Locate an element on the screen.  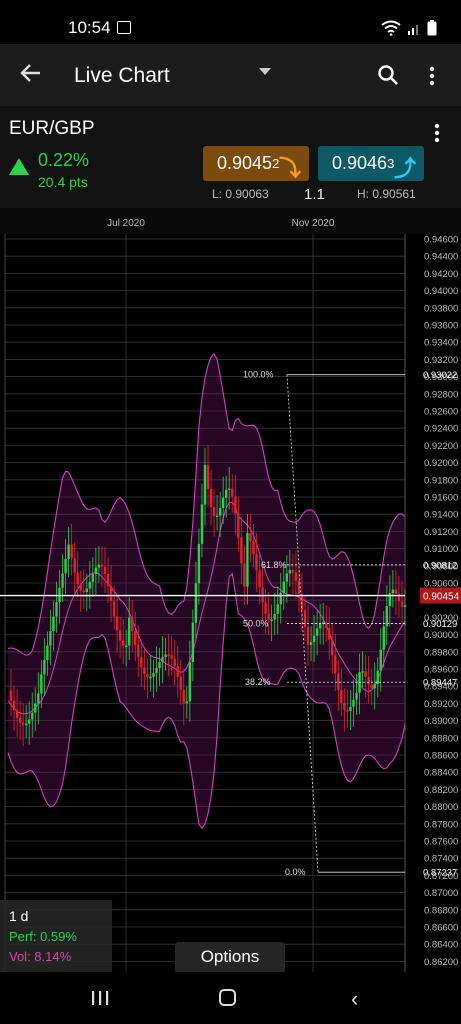
current-price-tag is located at coordinates (440, 595).